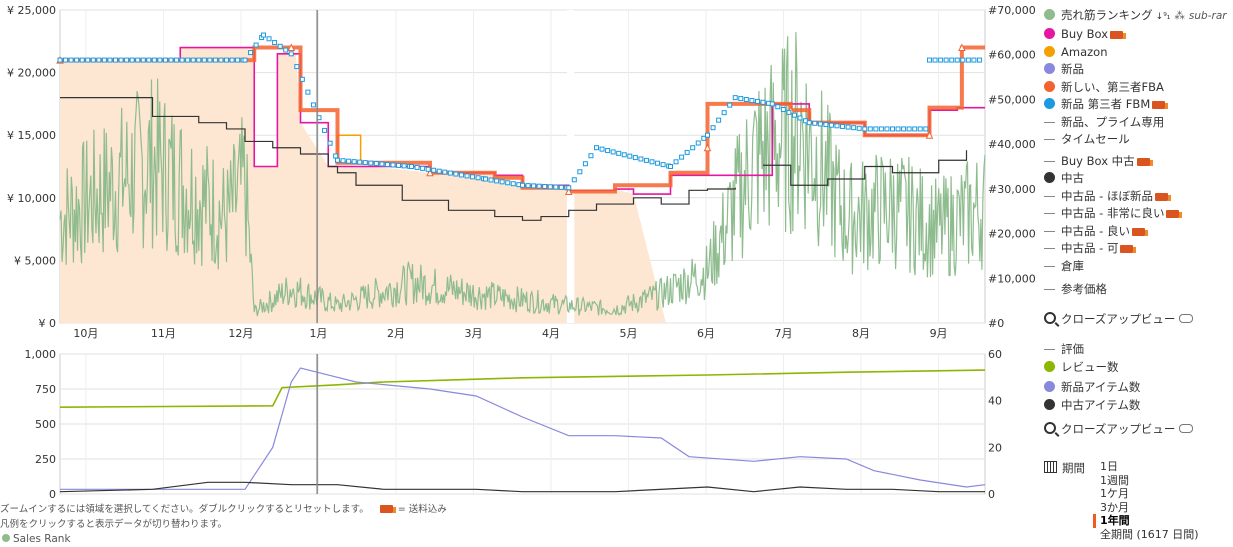  What do you see at coordinates (1137, 53) in the screenshot?
I see `legend-amazon: Amazon` at bounding box center [1137, 53].